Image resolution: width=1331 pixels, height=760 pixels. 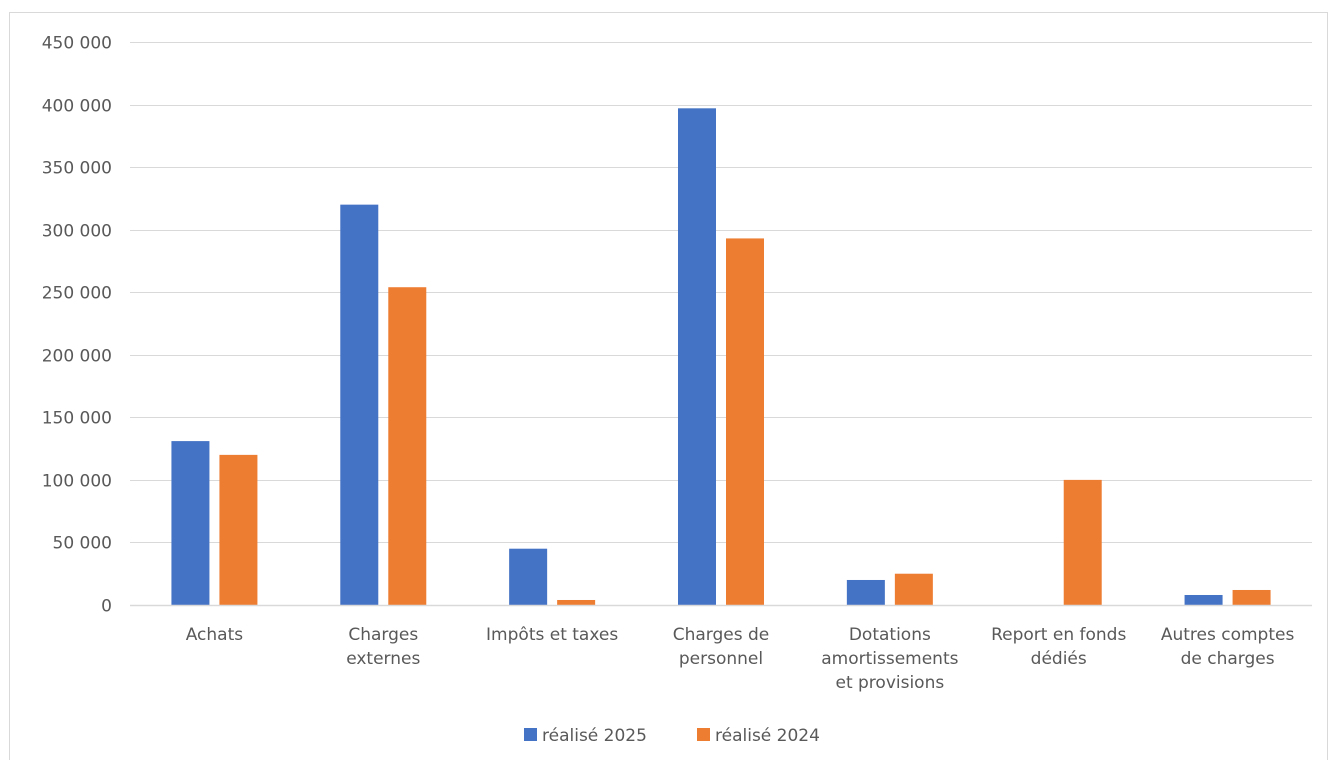 What do you see at coordinates (82, 544) in the screenshot?
I see `y-tick-label: 50 000` at bounding box center [82, 544].